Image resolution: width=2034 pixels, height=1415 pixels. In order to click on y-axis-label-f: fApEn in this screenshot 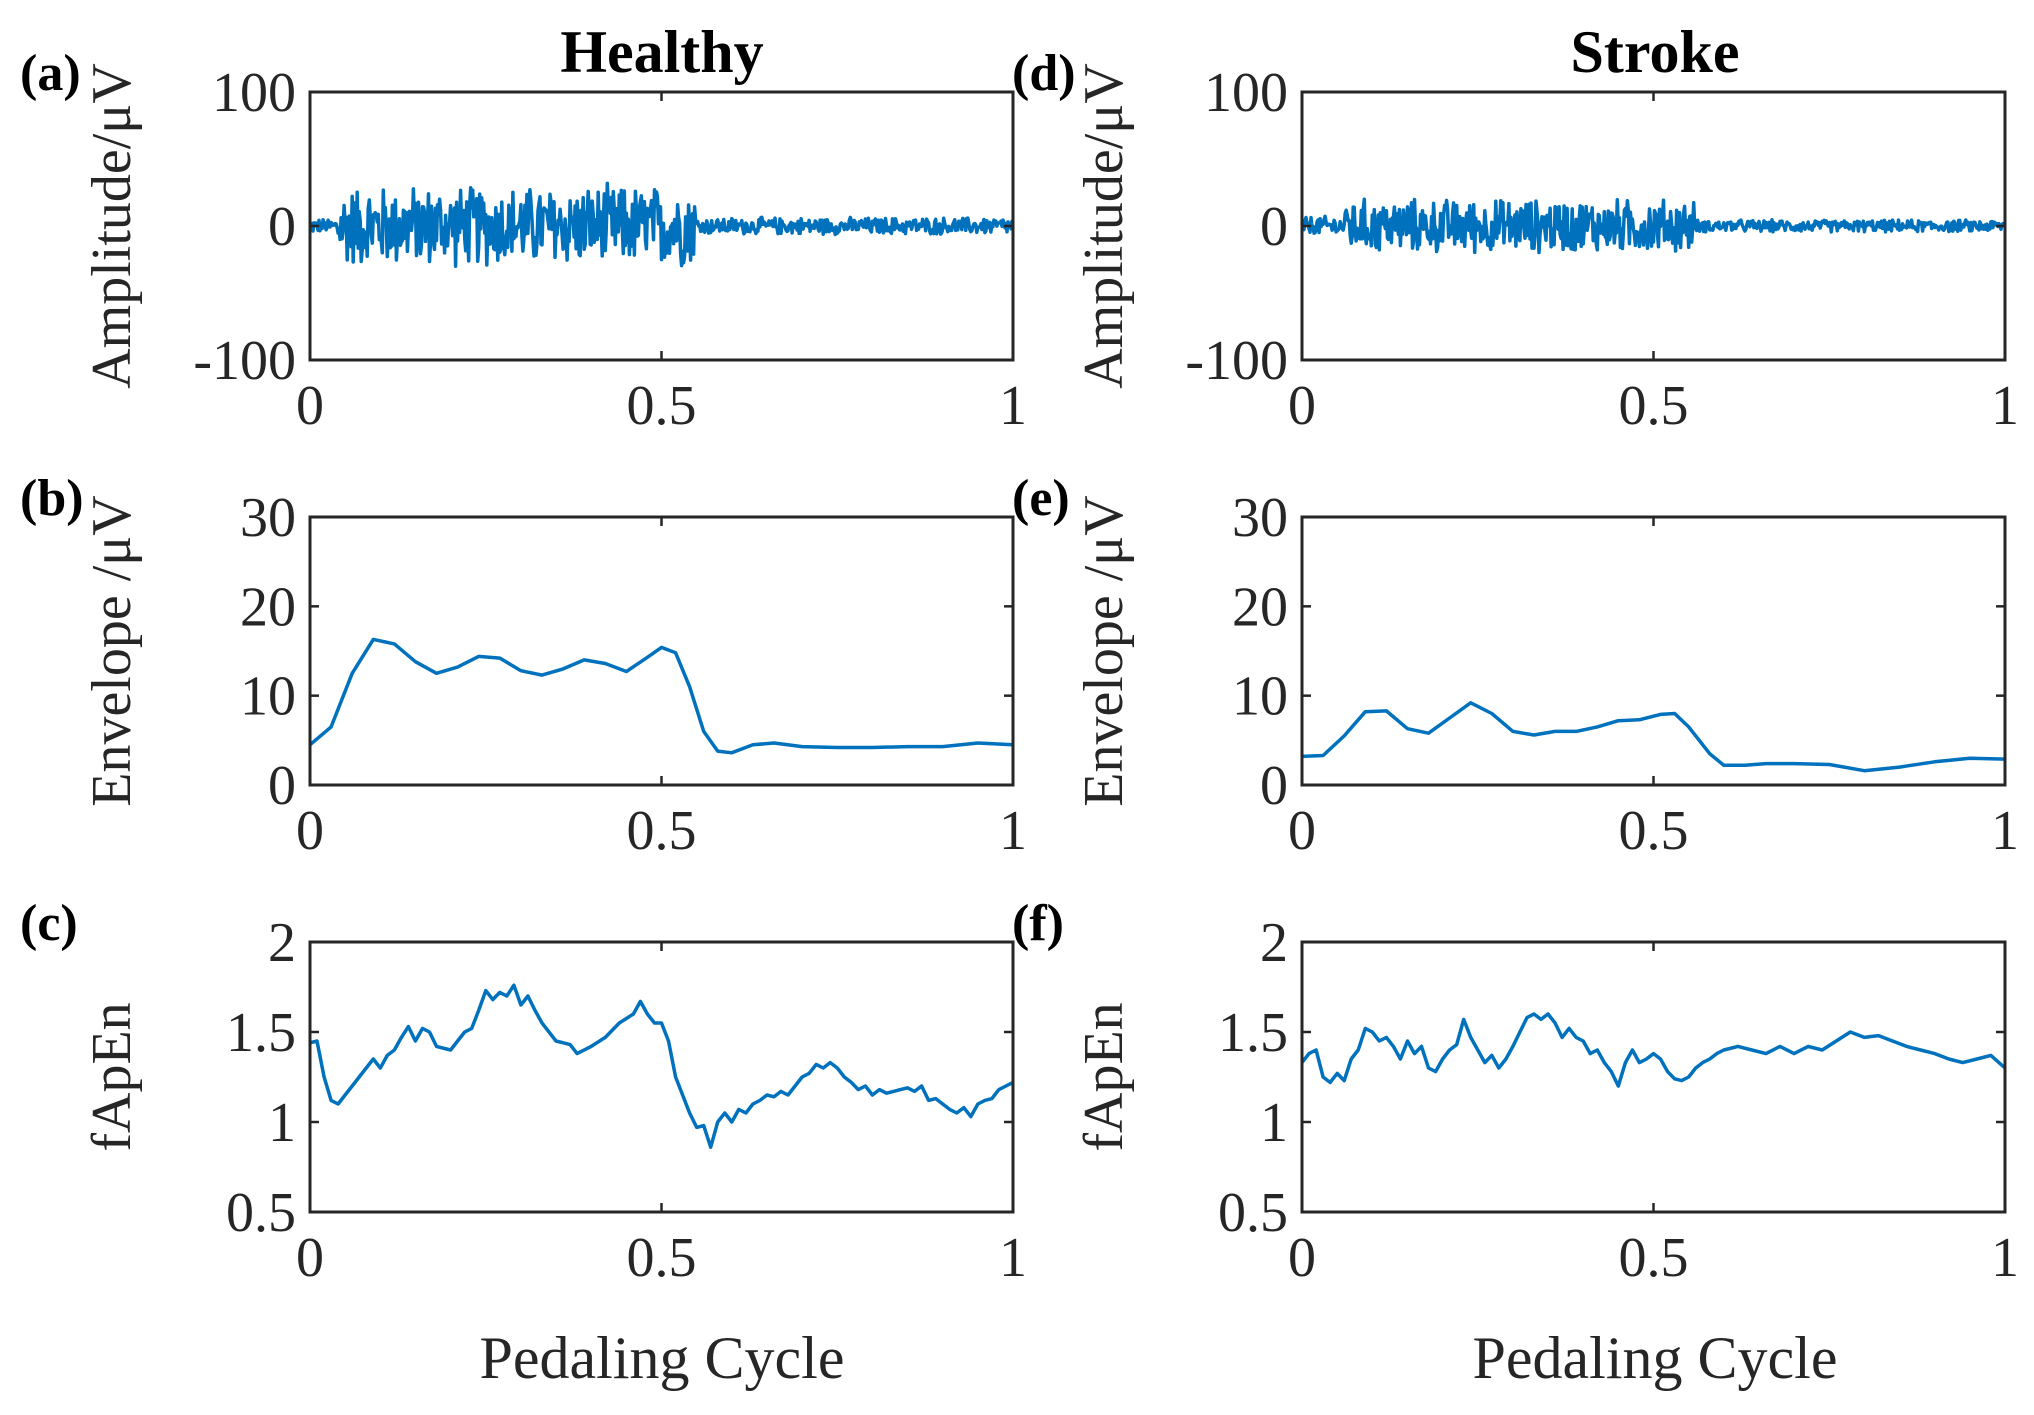, I will do `click(1104, 1076)`.